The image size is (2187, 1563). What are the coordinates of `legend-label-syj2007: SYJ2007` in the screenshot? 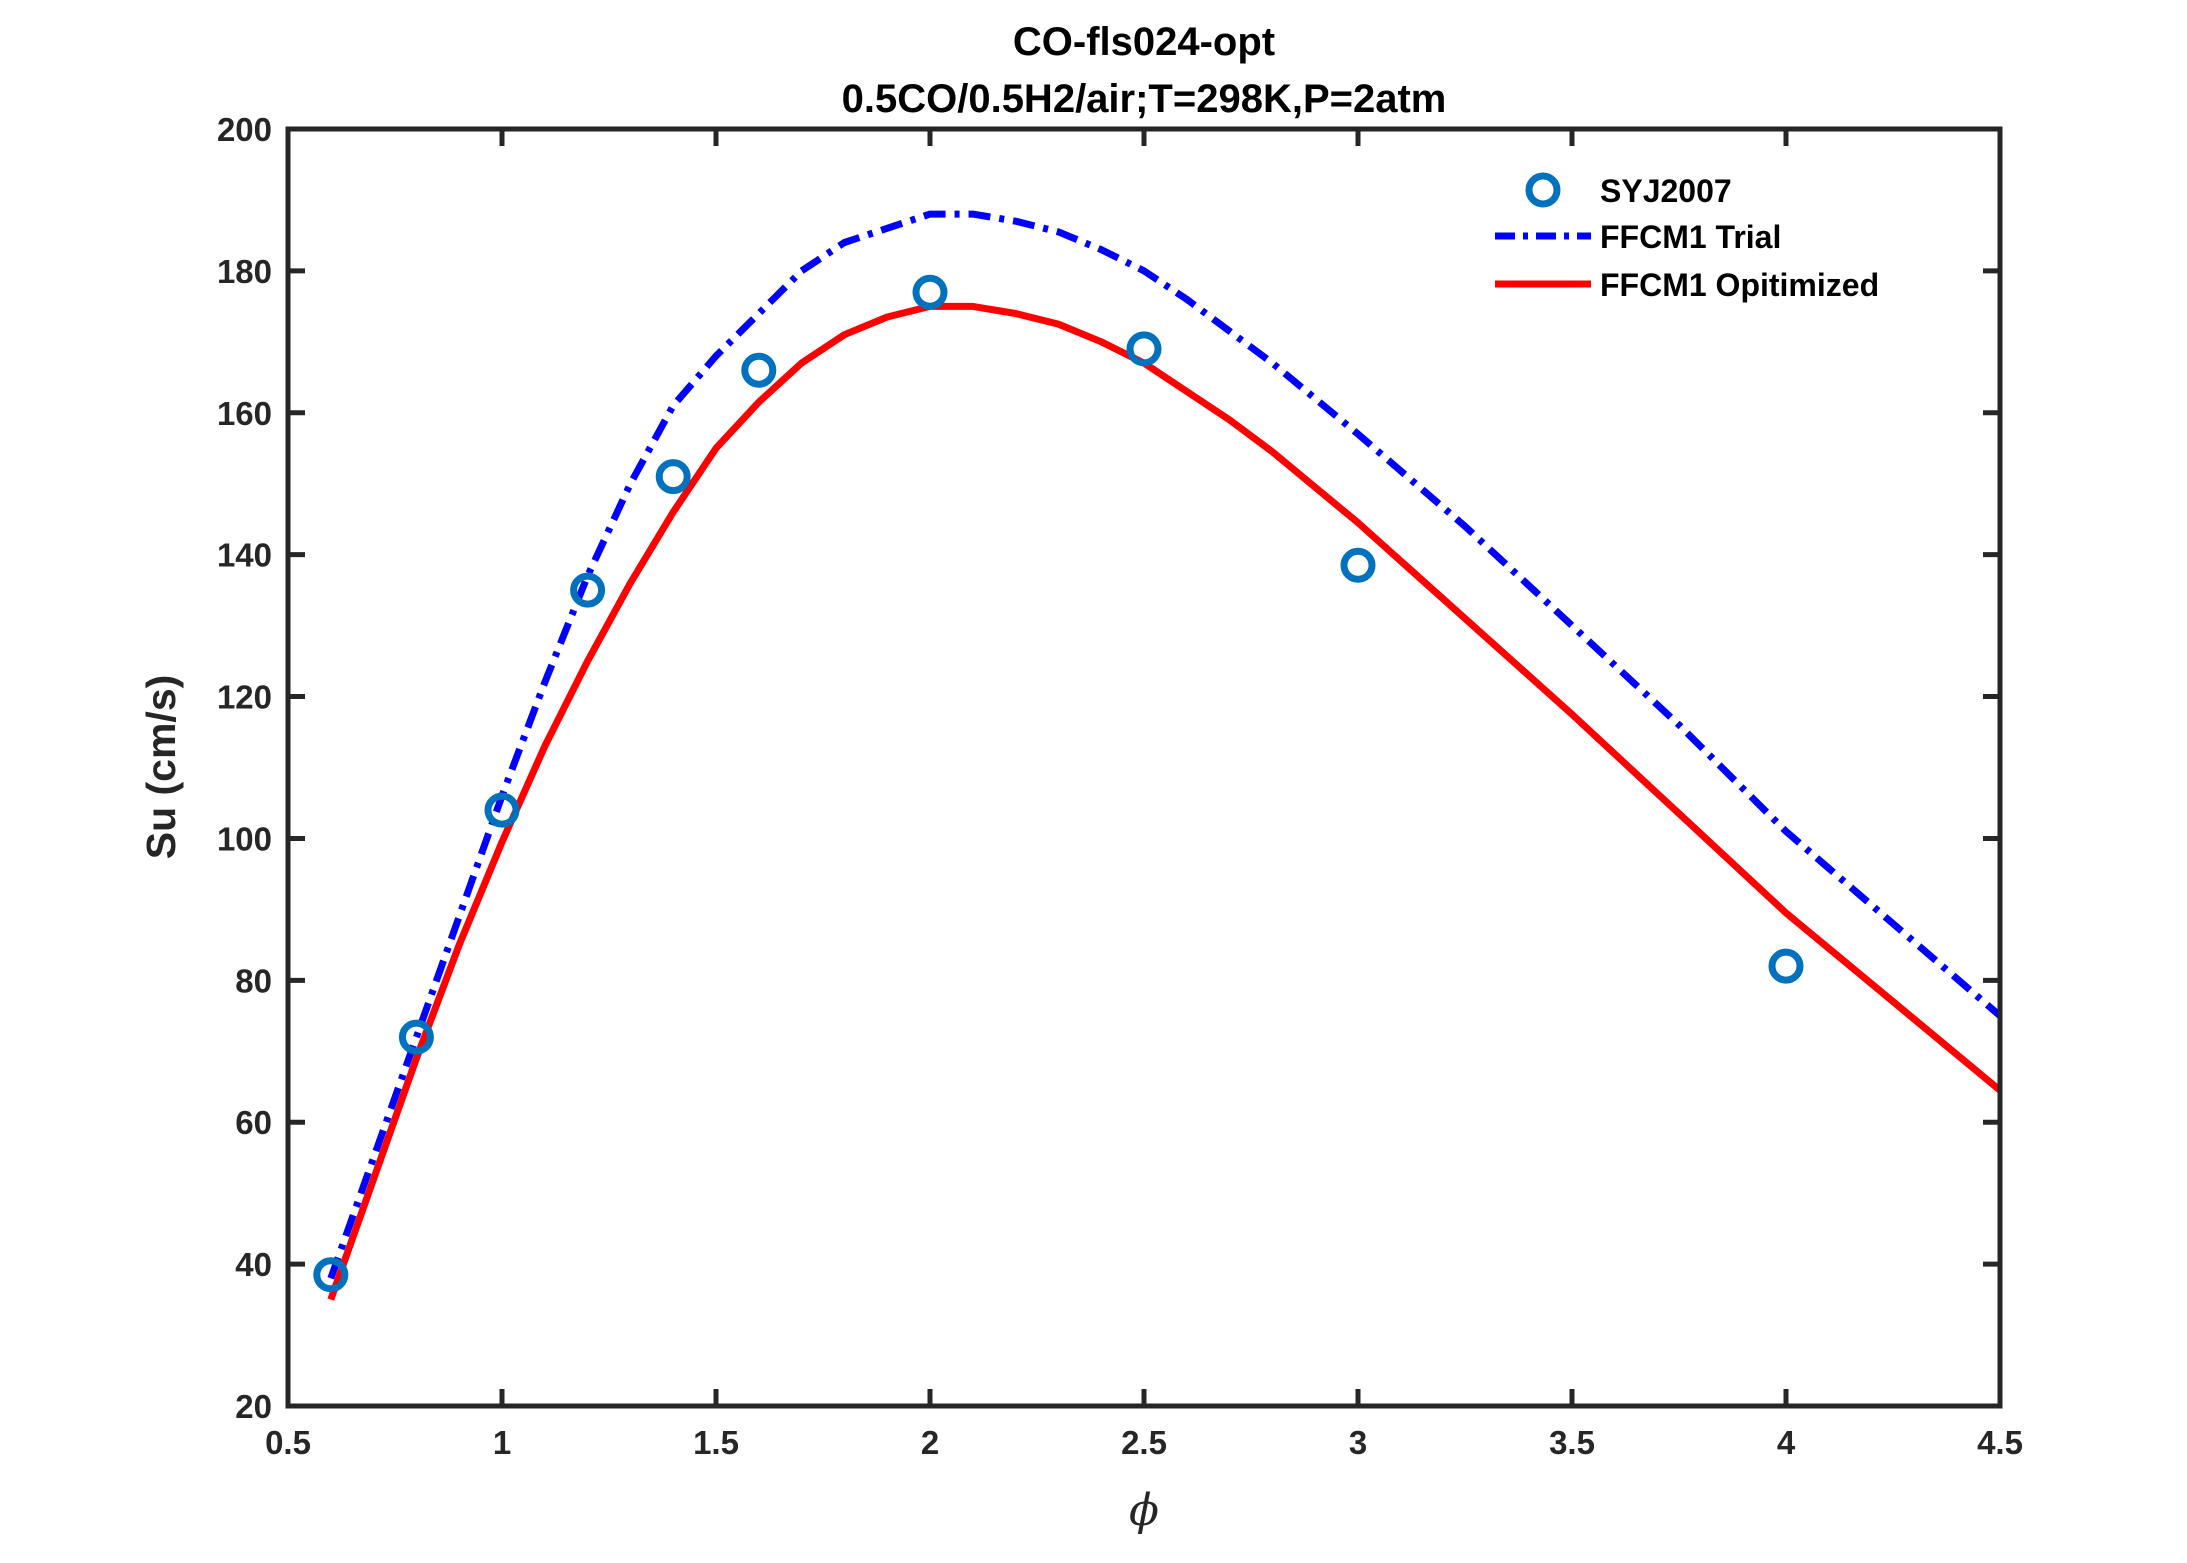 It's located at (1666, 191).